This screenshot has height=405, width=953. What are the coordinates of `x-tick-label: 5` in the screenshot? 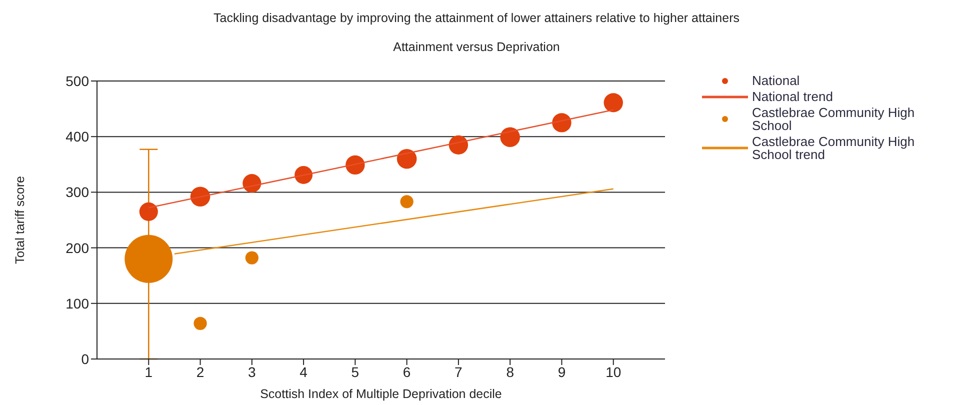 It's located at (355, 372).